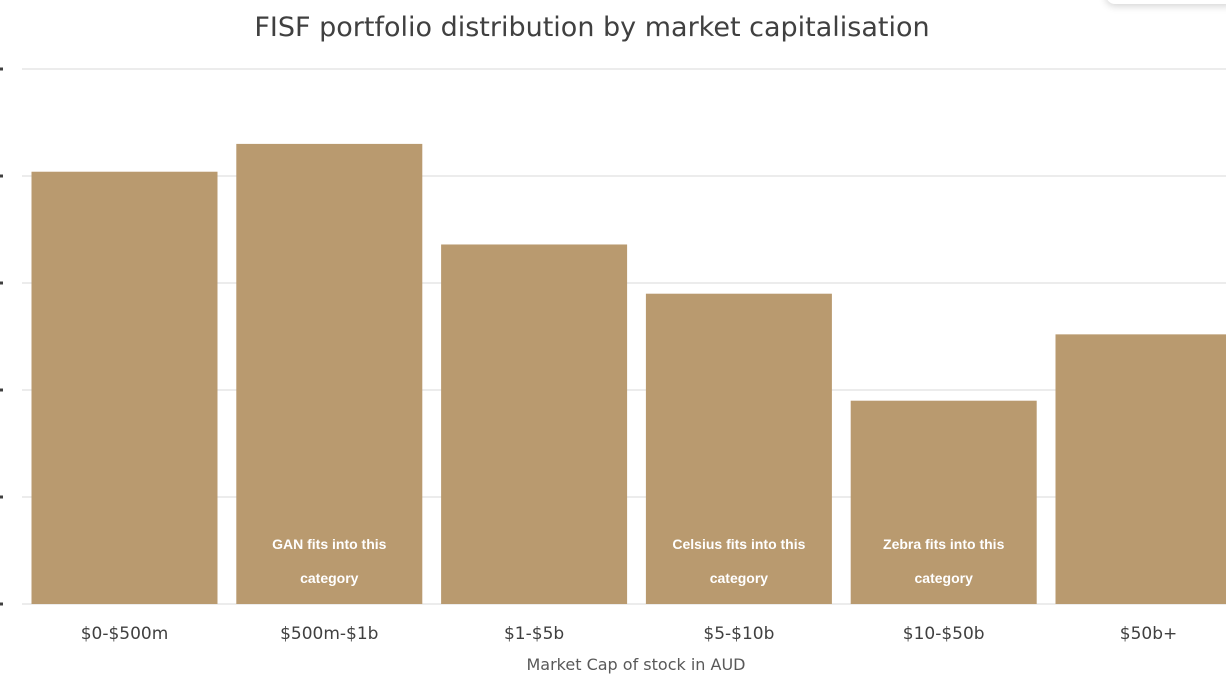  What do you see at coordinates (944, 634) in the screenshot?
I see `x-tick-label-4: $10-$50b` at bounding box center [944, 634].